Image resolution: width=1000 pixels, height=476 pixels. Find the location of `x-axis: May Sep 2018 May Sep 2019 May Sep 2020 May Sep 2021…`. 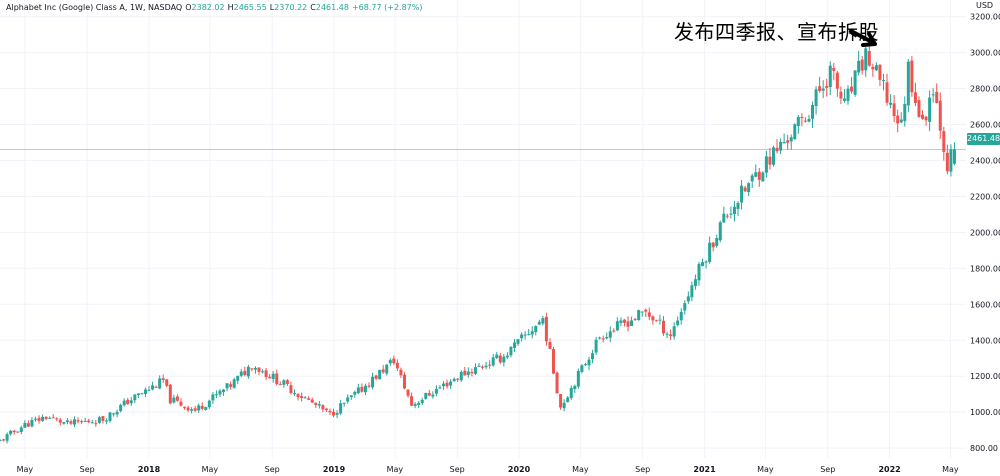

x-axis: May Sep 2018 May Sep 2019 May Sep 2020 May Sep 2021… is located at coordinates (488, 469).